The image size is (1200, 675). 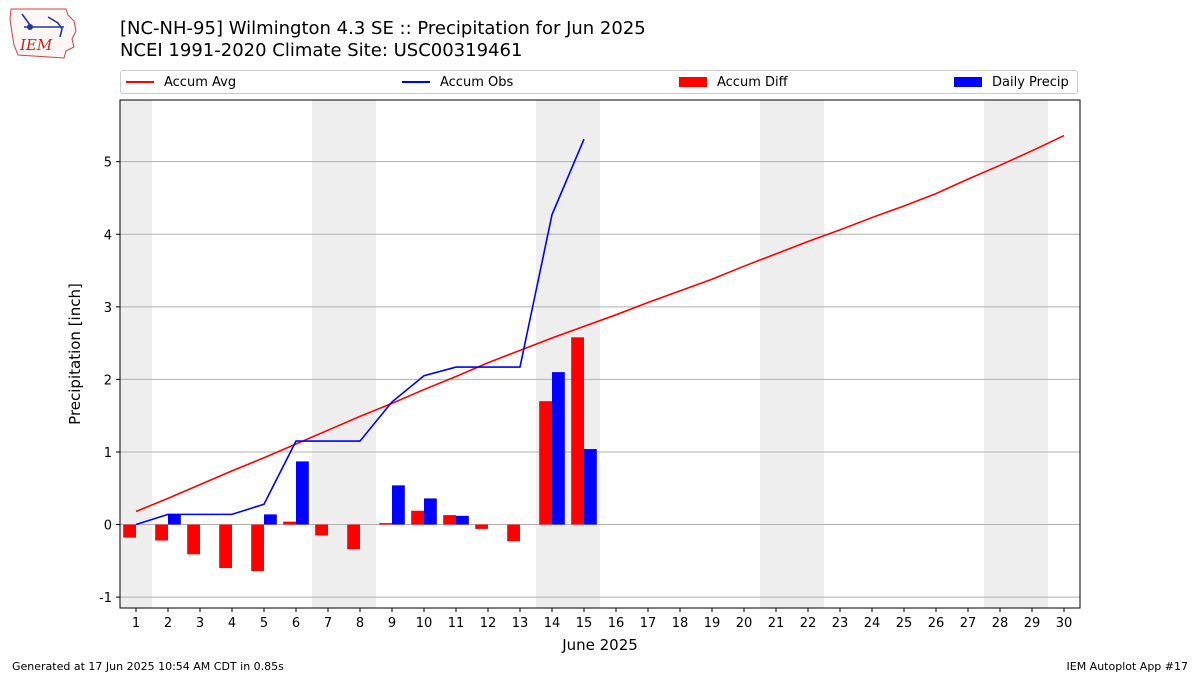 What do you see at coordinates (232, 623) in the screenshot?
I see `x-tick-label: 4` at bounding box center [232, 623].